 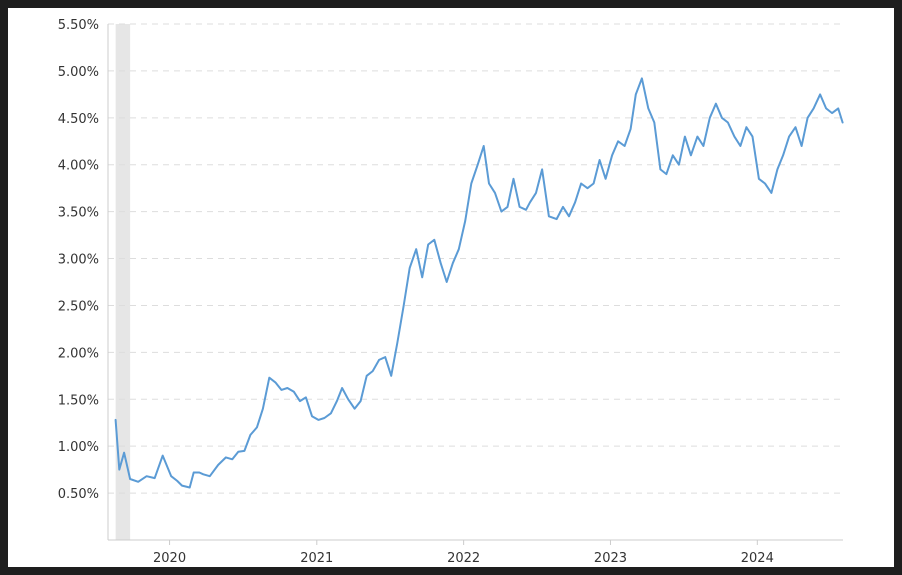 What do you see at coordinates (610, 558) in the screenshot?
I see `x-tick-label: 2023` at bounding box center [610, 558].